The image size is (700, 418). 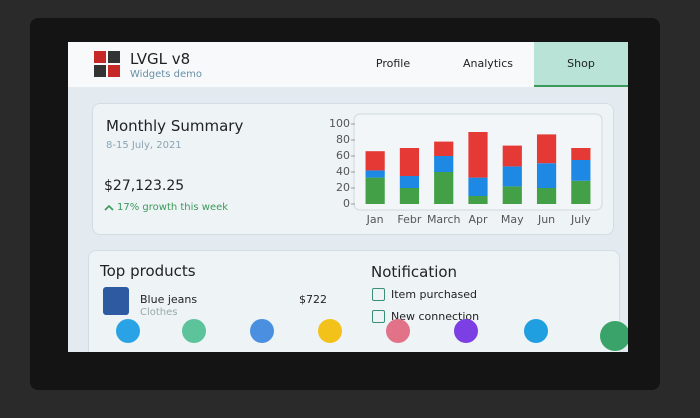 What do you see at coordinates (435, 316) in the screenshot?
I see `notification-item: New connection` at bounding box center [435, 316].